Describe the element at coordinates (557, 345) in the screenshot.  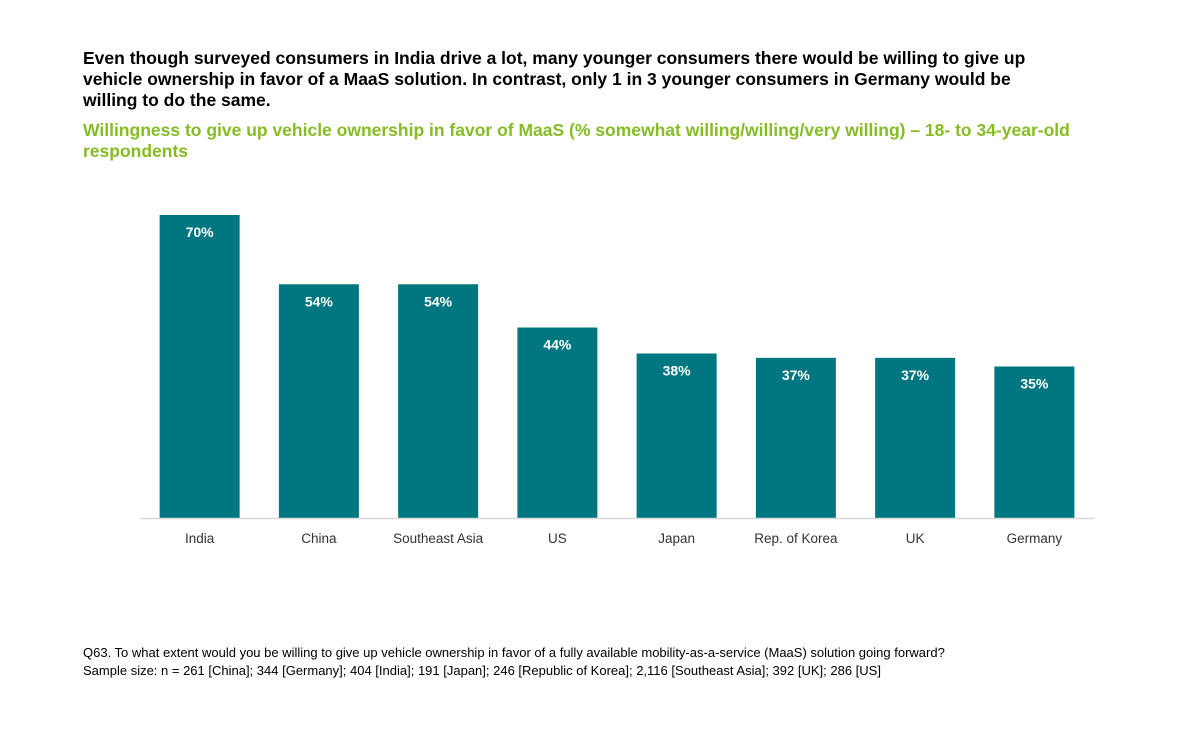
I see `bar-value-label: 44%` at that location.